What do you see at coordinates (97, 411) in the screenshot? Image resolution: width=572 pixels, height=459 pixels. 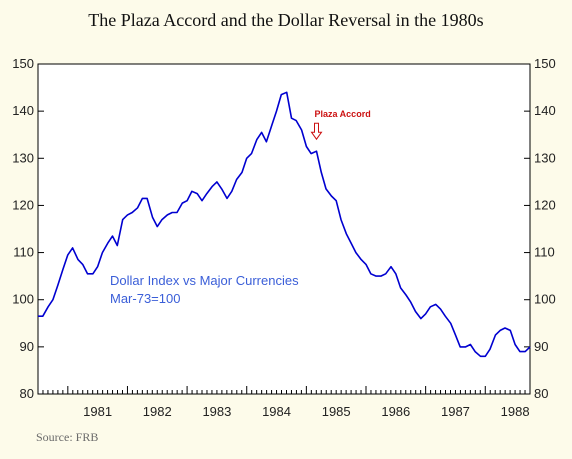 I see `x-tick-label: 1981` at bounding box center [97, 411].